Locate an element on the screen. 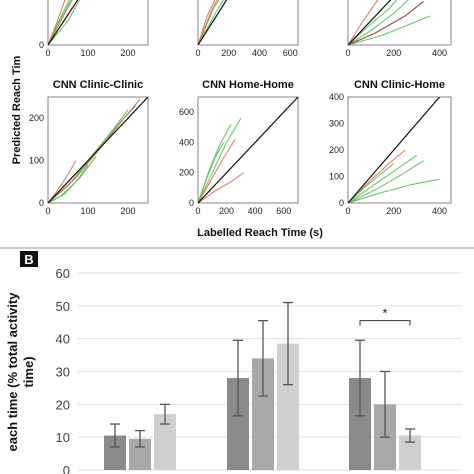 This screenshot has height=474, width=474. scatter-panel-3: 0 200 400 is located at coordinates (398, 29).